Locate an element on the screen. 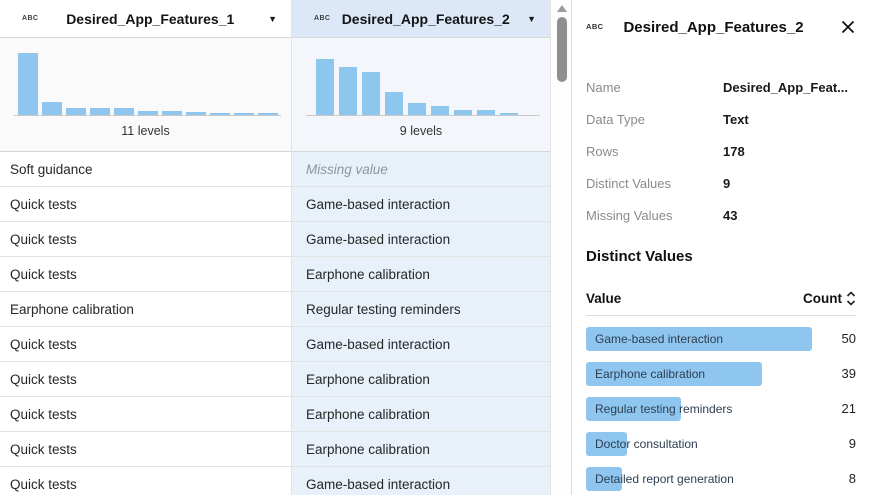 The height and width of the screenshot is (495, 876). distinct-value-bar-track: Regular testing reminders is located at coordinates (705, 408).